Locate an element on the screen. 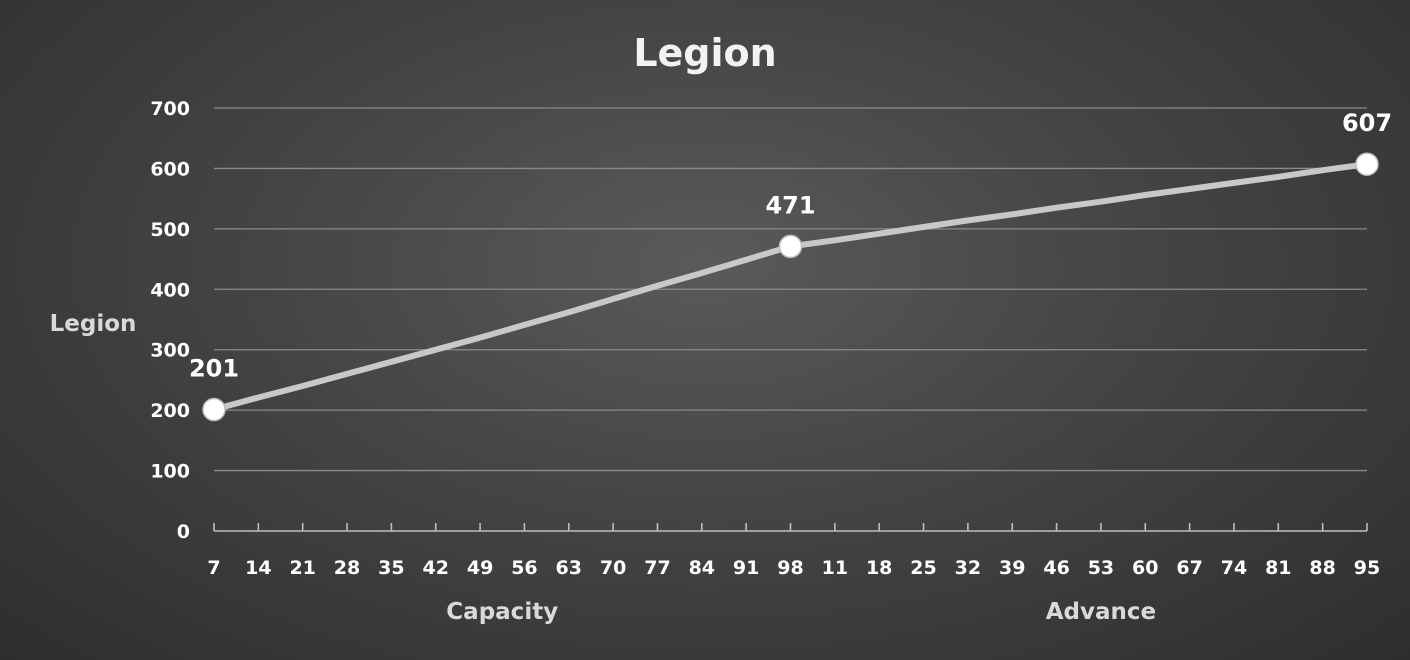  x-tick-label: 11 is located at coordinates (835, 568).